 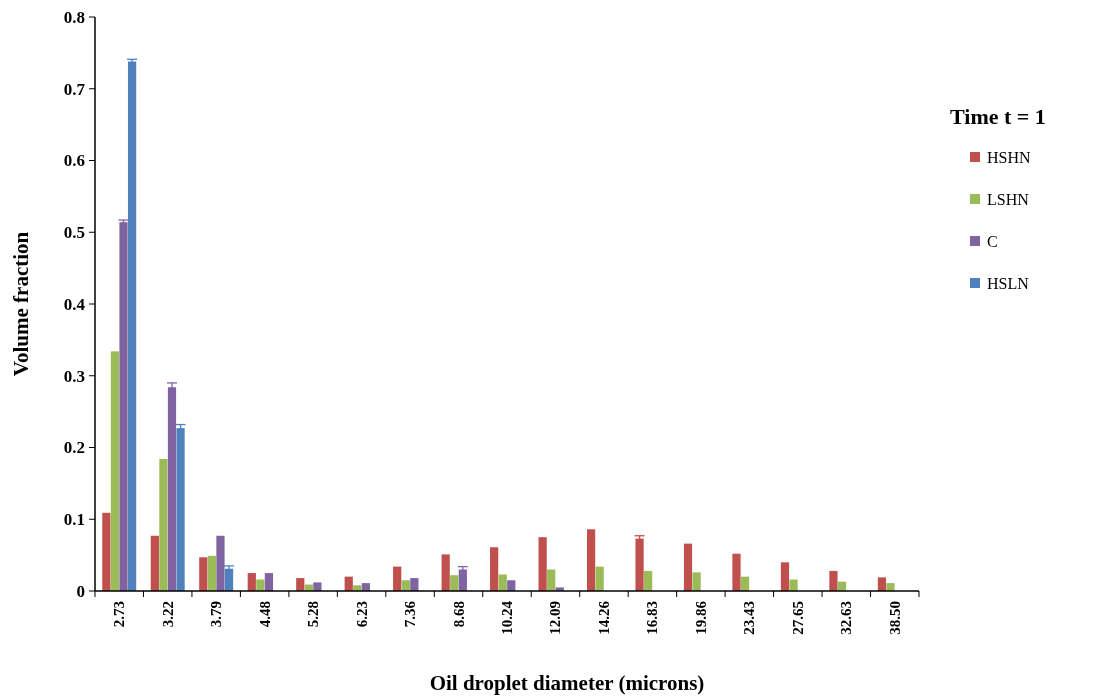 What do you see at coordinates (567, 683) in the screenshot?
I see `x-axis-title: Oil droplet diameter (microns)` at bounding box center [567, 683].